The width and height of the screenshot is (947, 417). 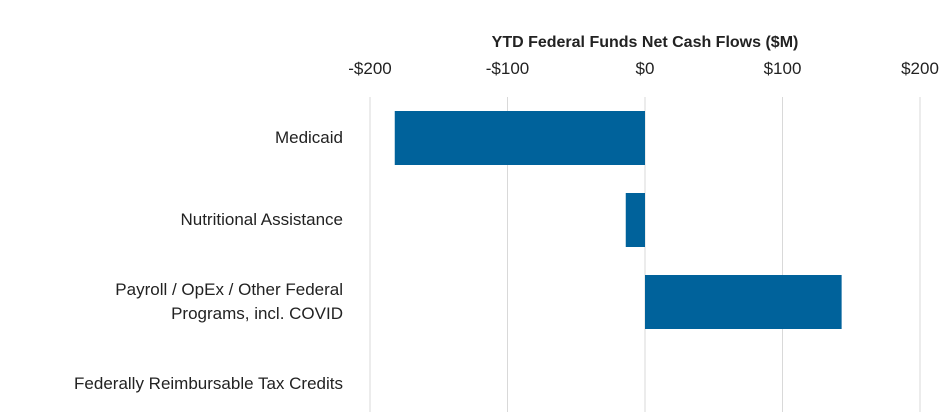 What do you see at coordinates (308, 137) in the screenshot?
I see `y-tick-label: Medicaid` at bounding box center [308, 137].